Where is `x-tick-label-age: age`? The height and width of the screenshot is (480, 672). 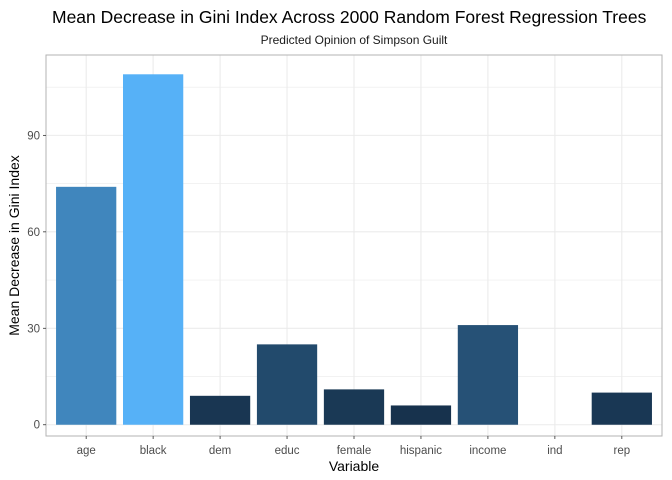
x-tick-label-age: age is located at coordinates (86, 451).